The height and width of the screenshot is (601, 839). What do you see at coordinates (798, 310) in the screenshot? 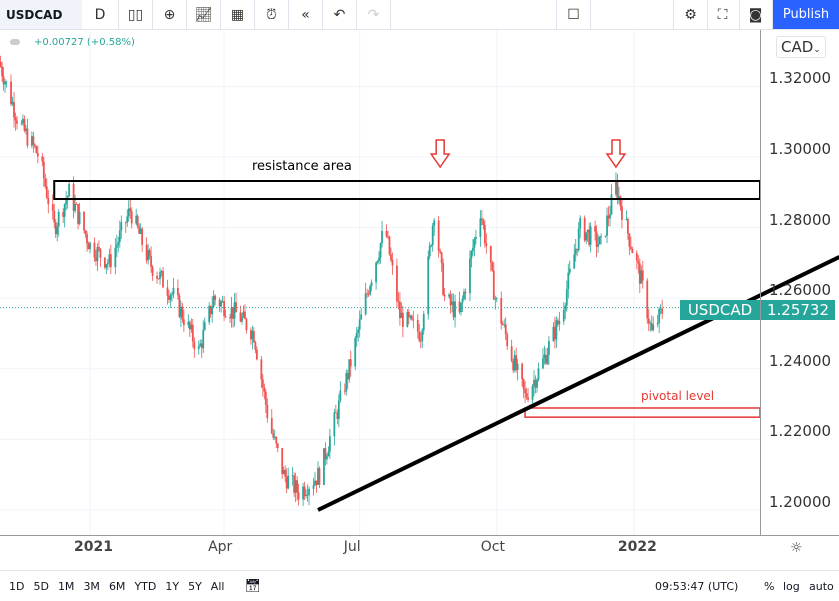
I see `last-price-label: 1.25732` at bounding box center [798, 310].